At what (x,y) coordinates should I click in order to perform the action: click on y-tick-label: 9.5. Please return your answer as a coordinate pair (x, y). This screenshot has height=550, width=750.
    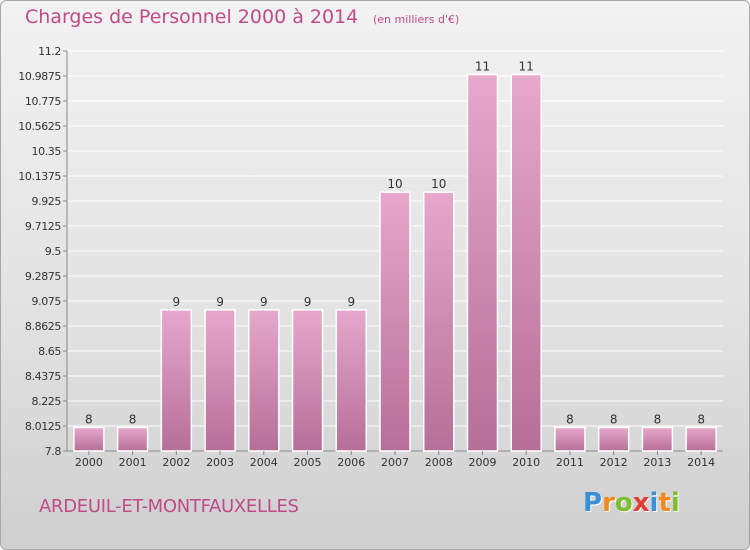
    Looking at the image, I should click on (53, 251).